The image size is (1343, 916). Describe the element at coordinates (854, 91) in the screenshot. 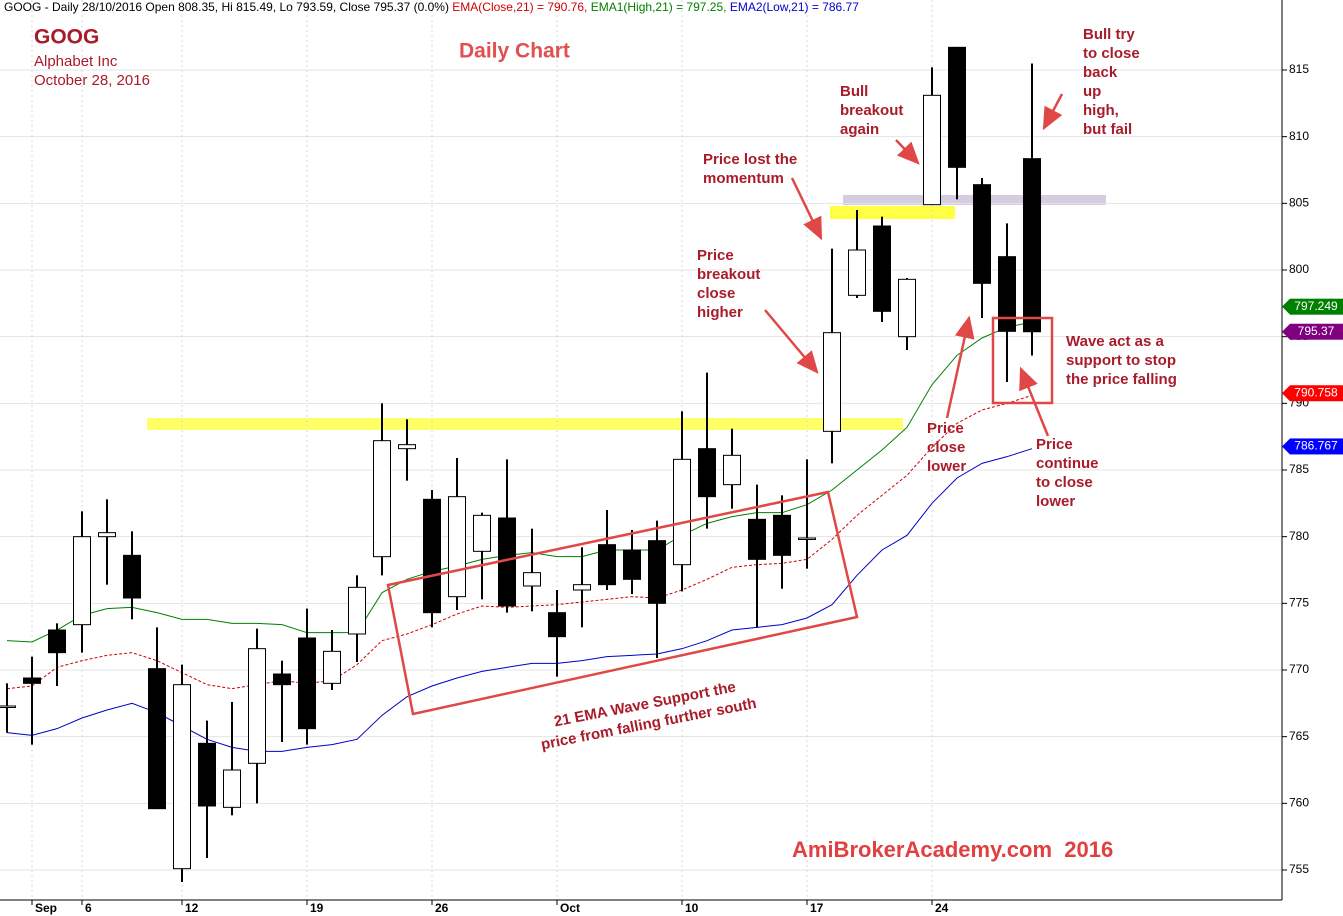

I see `annotation: Bull` at that location.